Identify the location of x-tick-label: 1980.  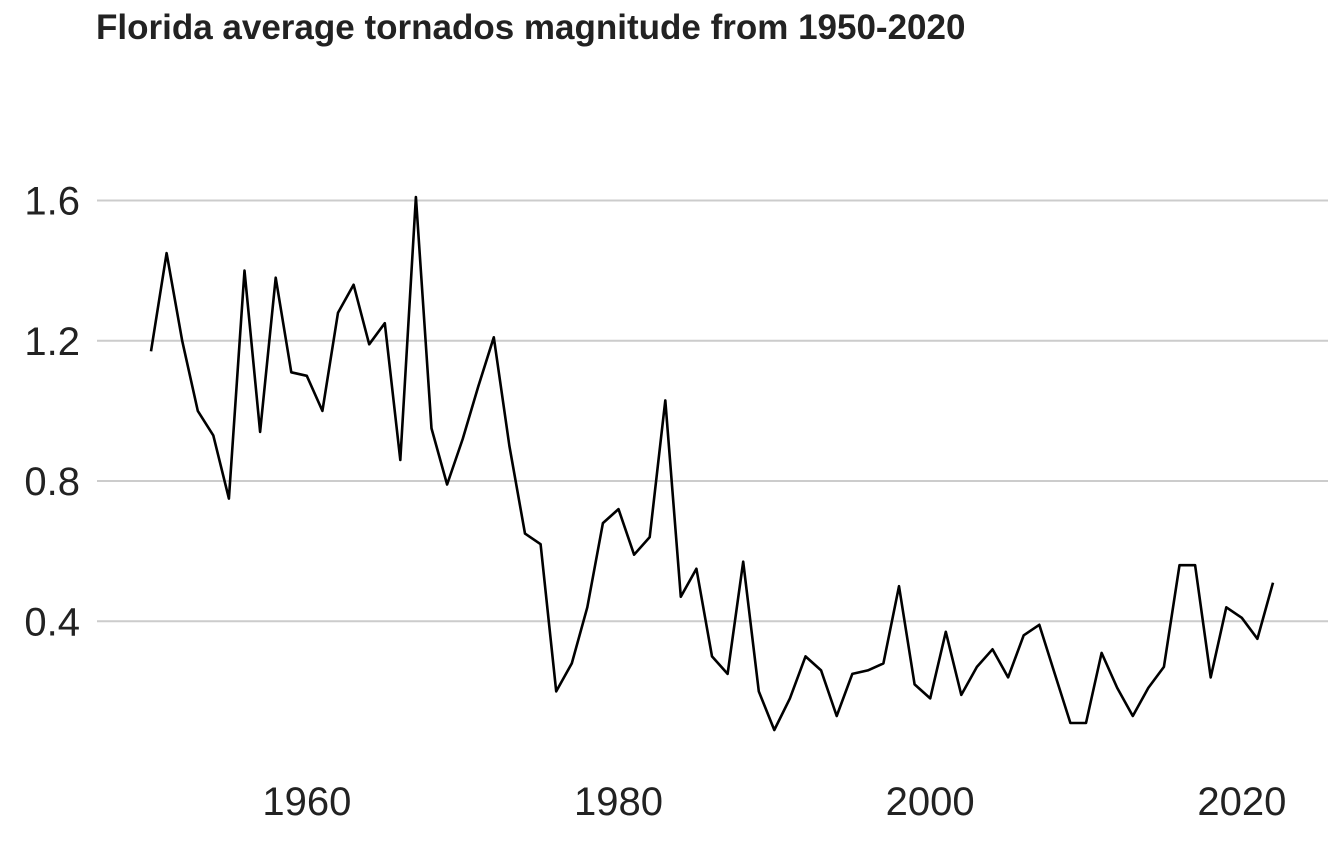
(618, 802).